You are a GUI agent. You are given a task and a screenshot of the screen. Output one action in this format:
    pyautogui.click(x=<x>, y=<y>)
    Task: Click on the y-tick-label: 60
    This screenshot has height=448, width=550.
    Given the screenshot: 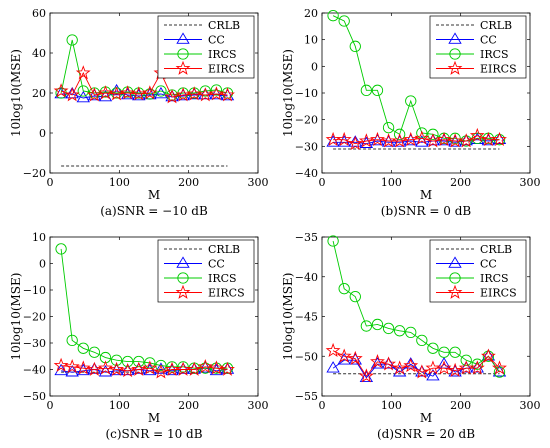 What is the action you would take?
    pyautogui.click(x=39, y=13)
    